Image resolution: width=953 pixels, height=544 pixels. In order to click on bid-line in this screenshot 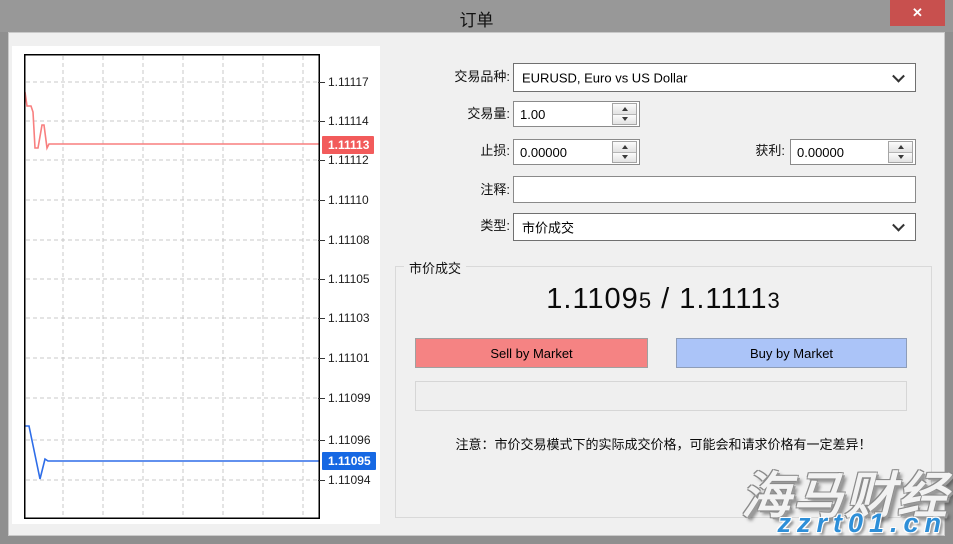, I will do `click(172, 452)`.